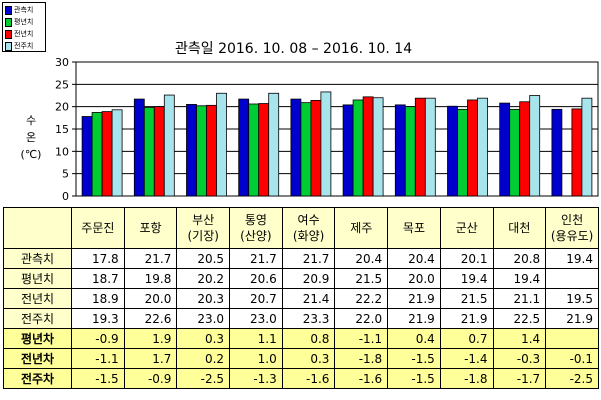 This screenshot has width=601, height=400. Describe the element at coordinates (256, 378) in the screenshot. I see `table-cell: -1.3` at that location.